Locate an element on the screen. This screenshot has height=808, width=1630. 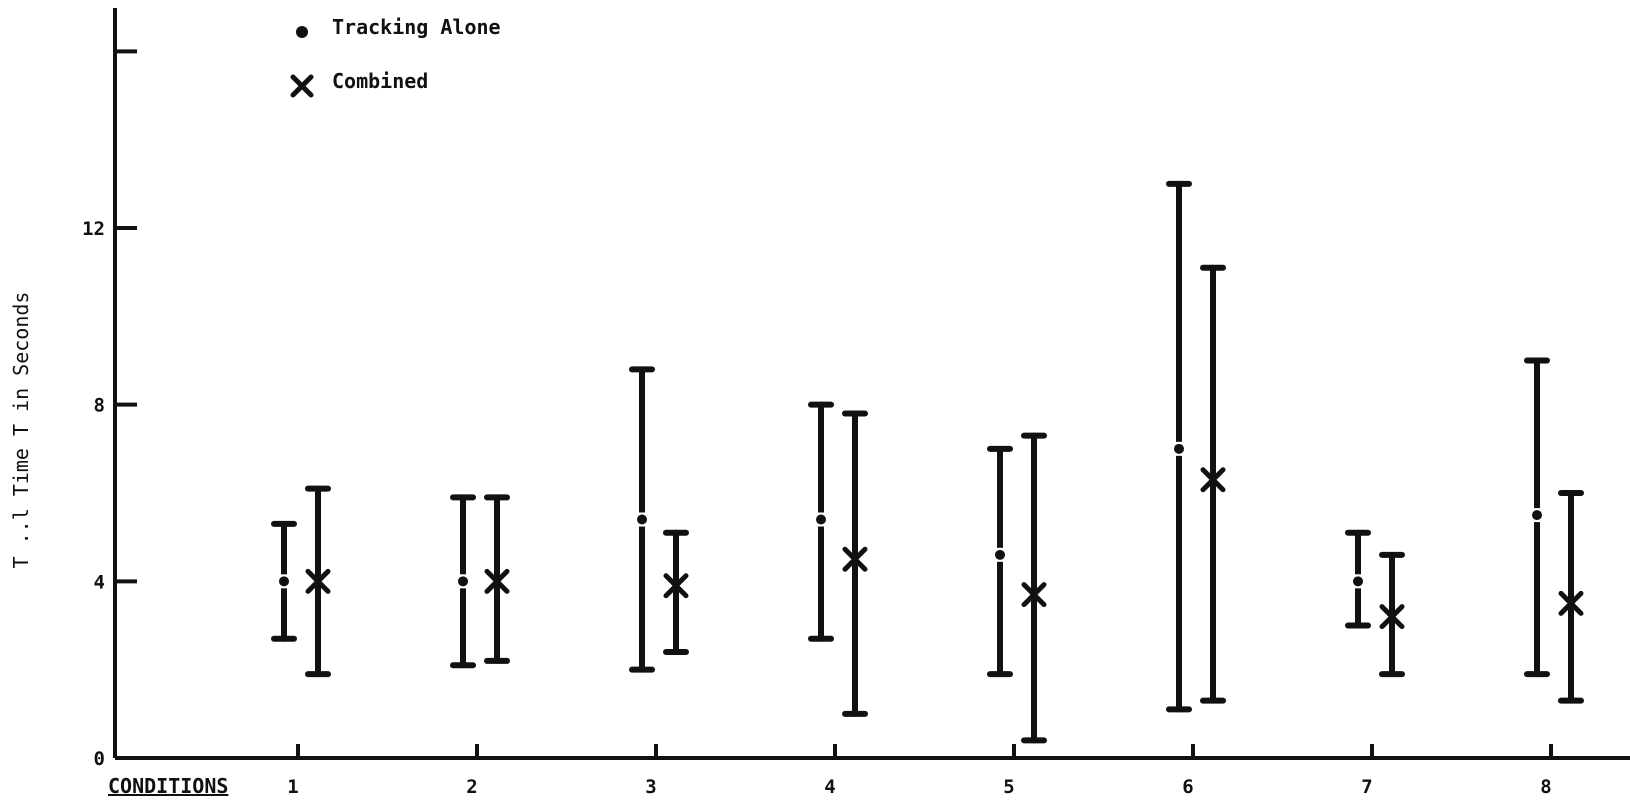
y-tick-label: 4 is located at coordinates (99, 582).